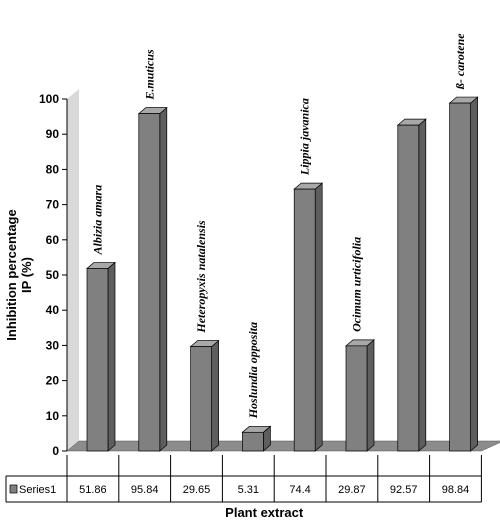 The height and width of the screenshot is (527, 500). Describe the element at coordinates (53, 345) in the screenshot. I see `y-tick-label: 30` at that location.